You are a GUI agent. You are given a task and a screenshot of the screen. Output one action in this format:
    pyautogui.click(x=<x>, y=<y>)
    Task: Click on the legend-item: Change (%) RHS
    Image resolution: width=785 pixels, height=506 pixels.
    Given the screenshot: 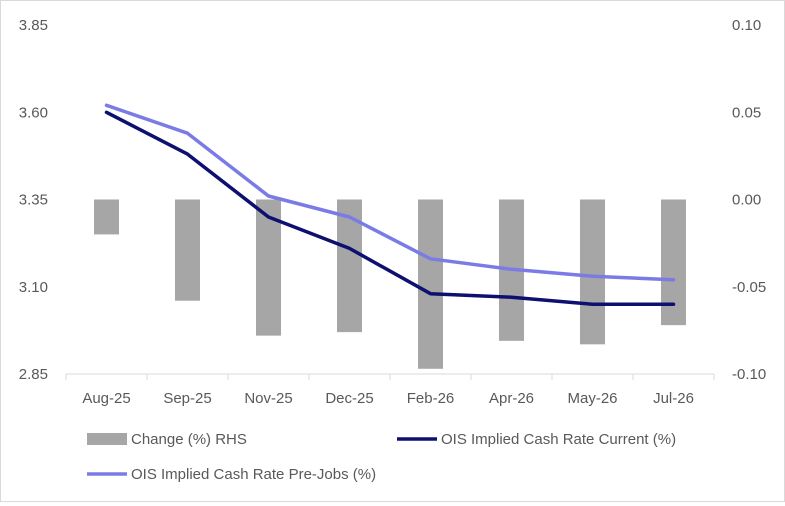 What is the action you would take?
    pyautogui.click(x=167, y=439)
    